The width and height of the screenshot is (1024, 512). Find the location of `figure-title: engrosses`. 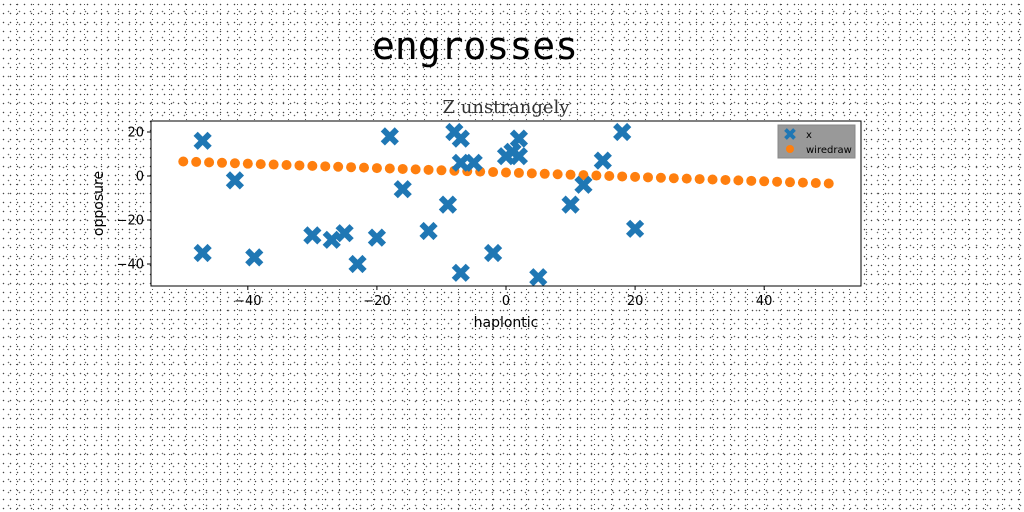

figure-title: engrosses is located at coordinates (475, 46).